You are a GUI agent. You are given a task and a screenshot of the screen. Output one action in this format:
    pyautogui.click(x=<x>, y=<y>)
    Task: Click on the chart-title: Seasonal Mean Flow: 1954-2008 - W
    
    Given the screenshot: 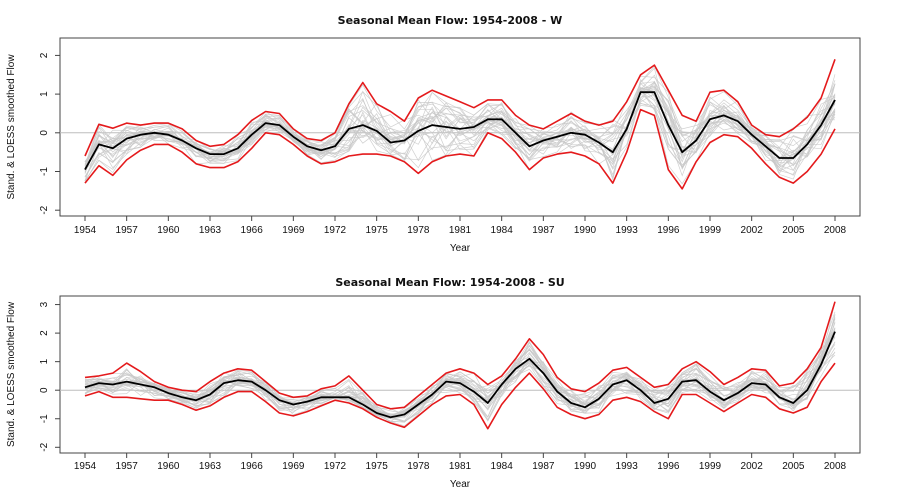 What is the action you would take?
    pyautogui.click(x=450, y=20)
    